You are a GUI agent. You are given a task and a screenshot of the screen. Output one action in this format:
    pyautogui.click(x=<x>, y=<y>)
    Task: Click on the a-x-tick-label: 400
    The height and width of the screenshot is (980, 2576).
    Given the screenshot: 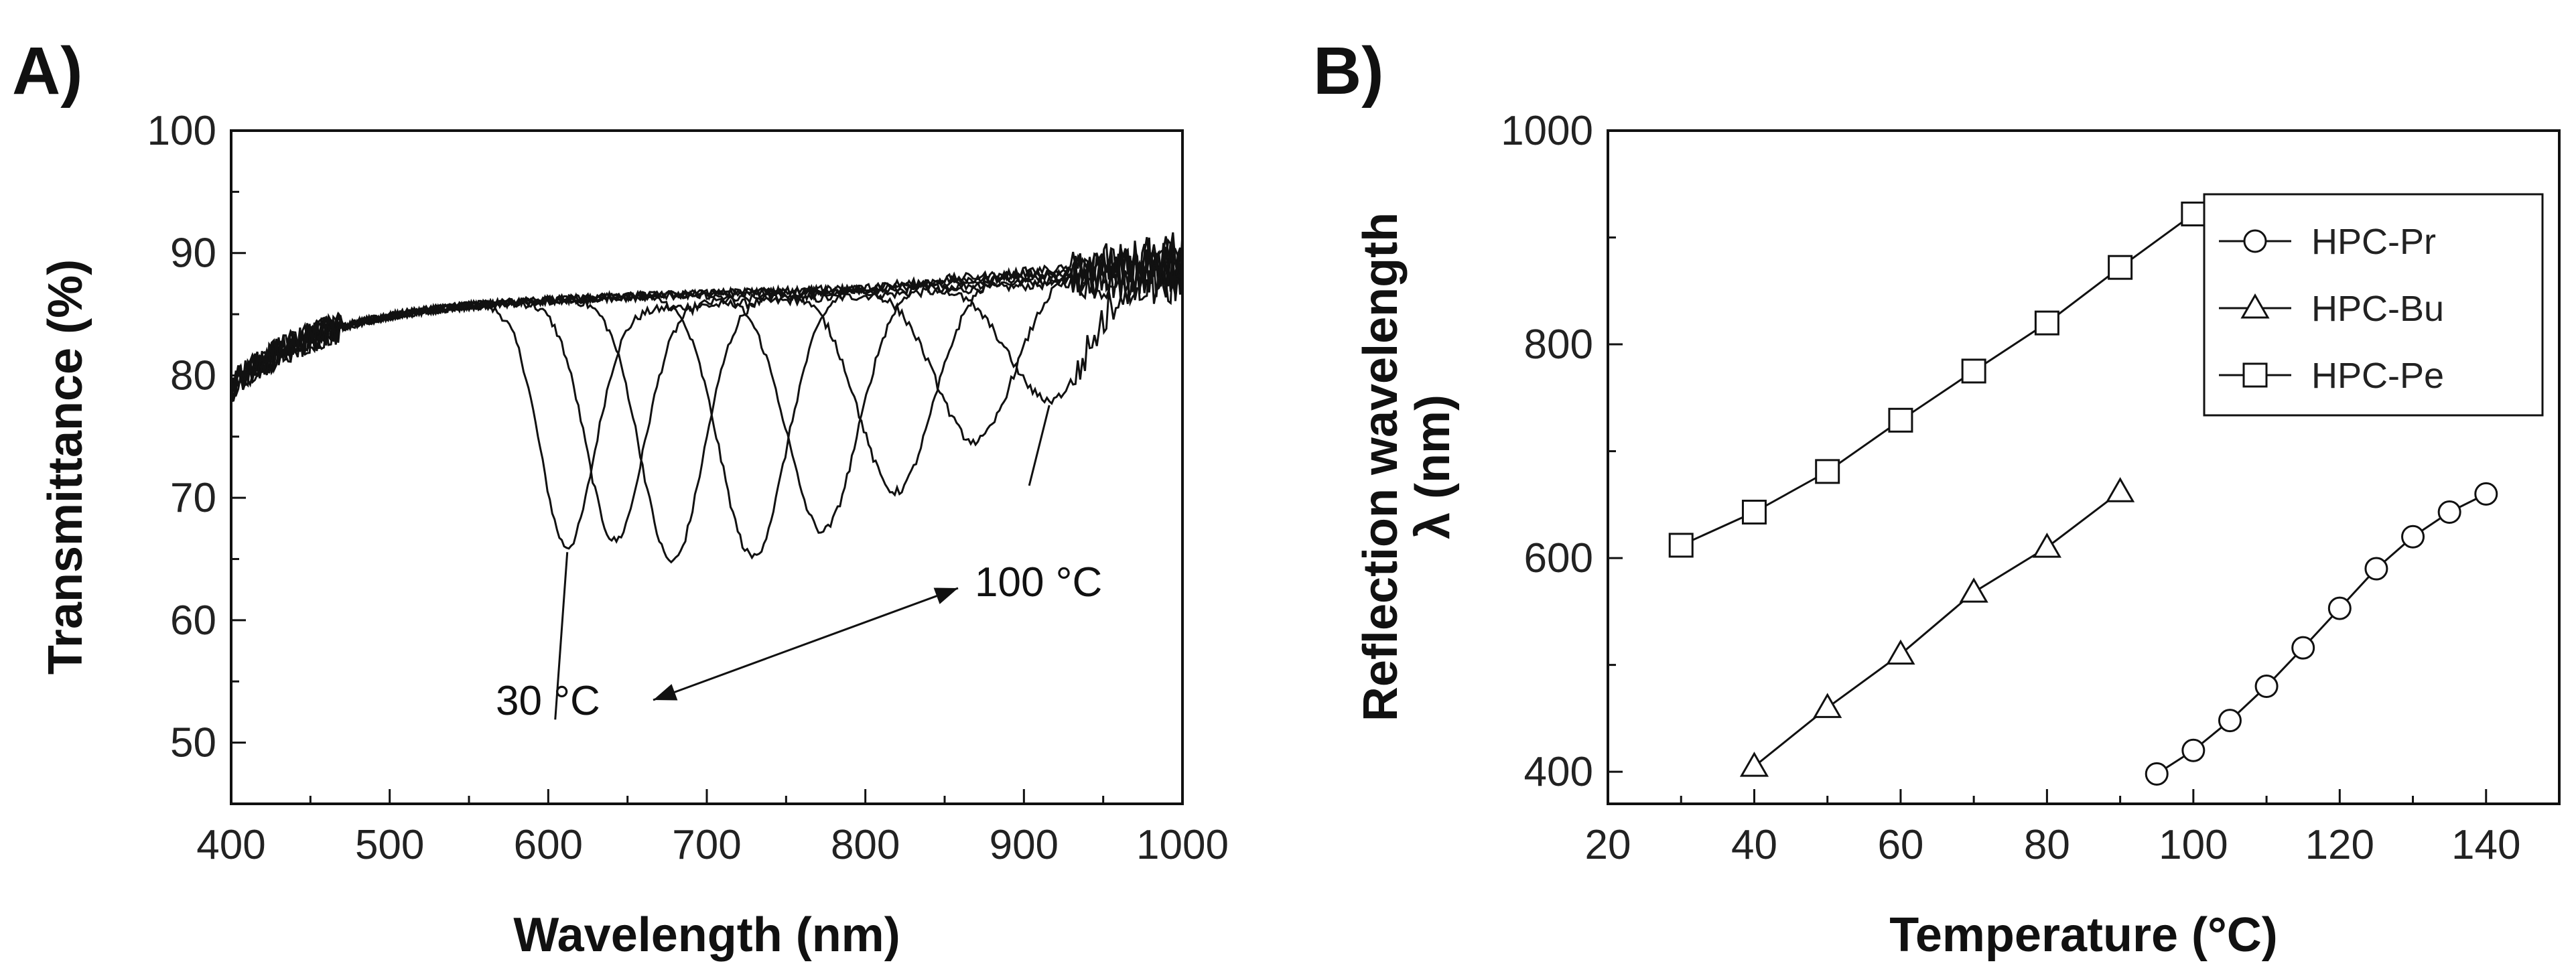 What is the action you would take?
    pyautogui.click(x=230, y=845)
    